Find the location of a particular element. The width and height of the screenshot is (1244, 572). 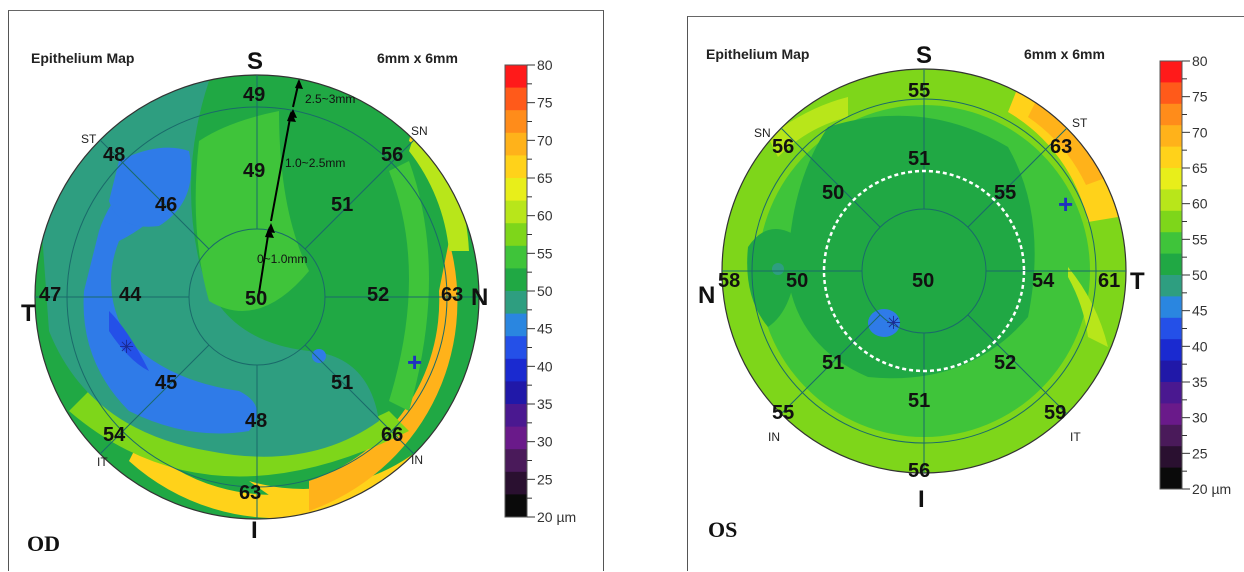

od-scale-label: 75 is located at coordinates (545, 103).